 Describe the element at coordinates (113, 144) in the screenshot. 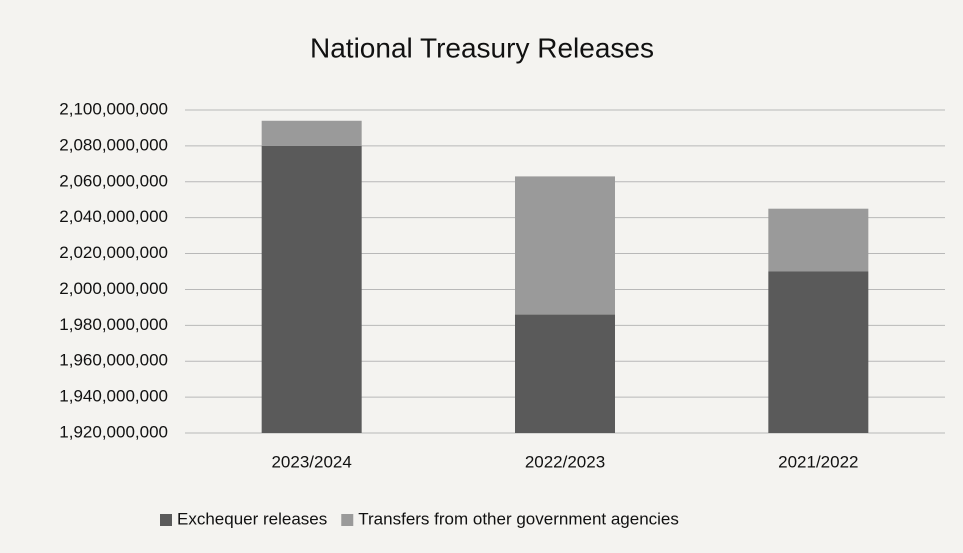

I see `y-tick-label: 2,080,000,000` at that location.